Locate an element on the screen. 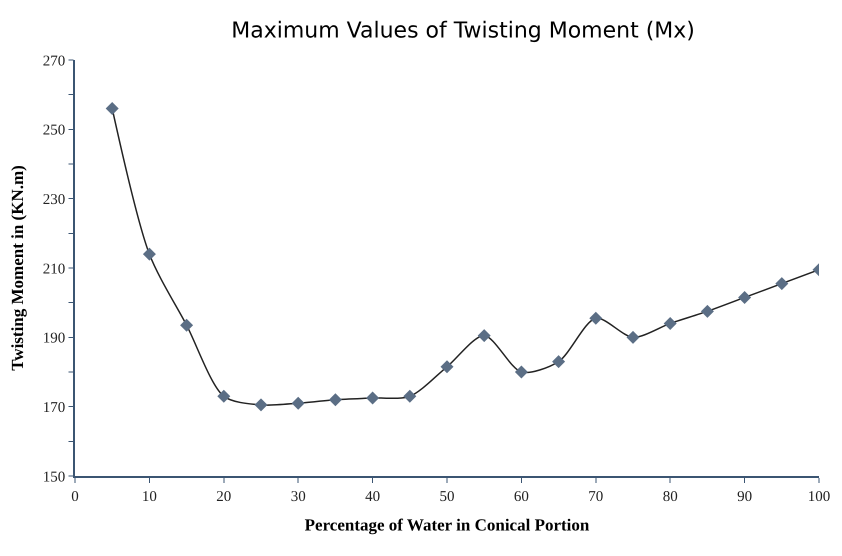 Image resolution: width=842 pixels, height=556 pixels. chart-title: Maximum Values of Twisting Moment (Mx) is located at coordinates (463, 31).